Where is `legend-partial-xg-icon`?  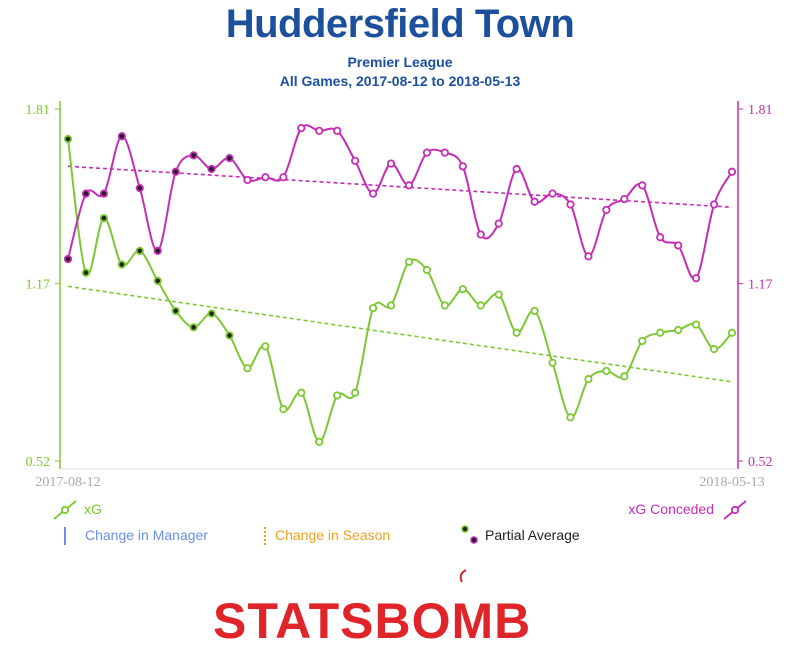
legend-partial-xg-icon is located at coordinates (465, 529).